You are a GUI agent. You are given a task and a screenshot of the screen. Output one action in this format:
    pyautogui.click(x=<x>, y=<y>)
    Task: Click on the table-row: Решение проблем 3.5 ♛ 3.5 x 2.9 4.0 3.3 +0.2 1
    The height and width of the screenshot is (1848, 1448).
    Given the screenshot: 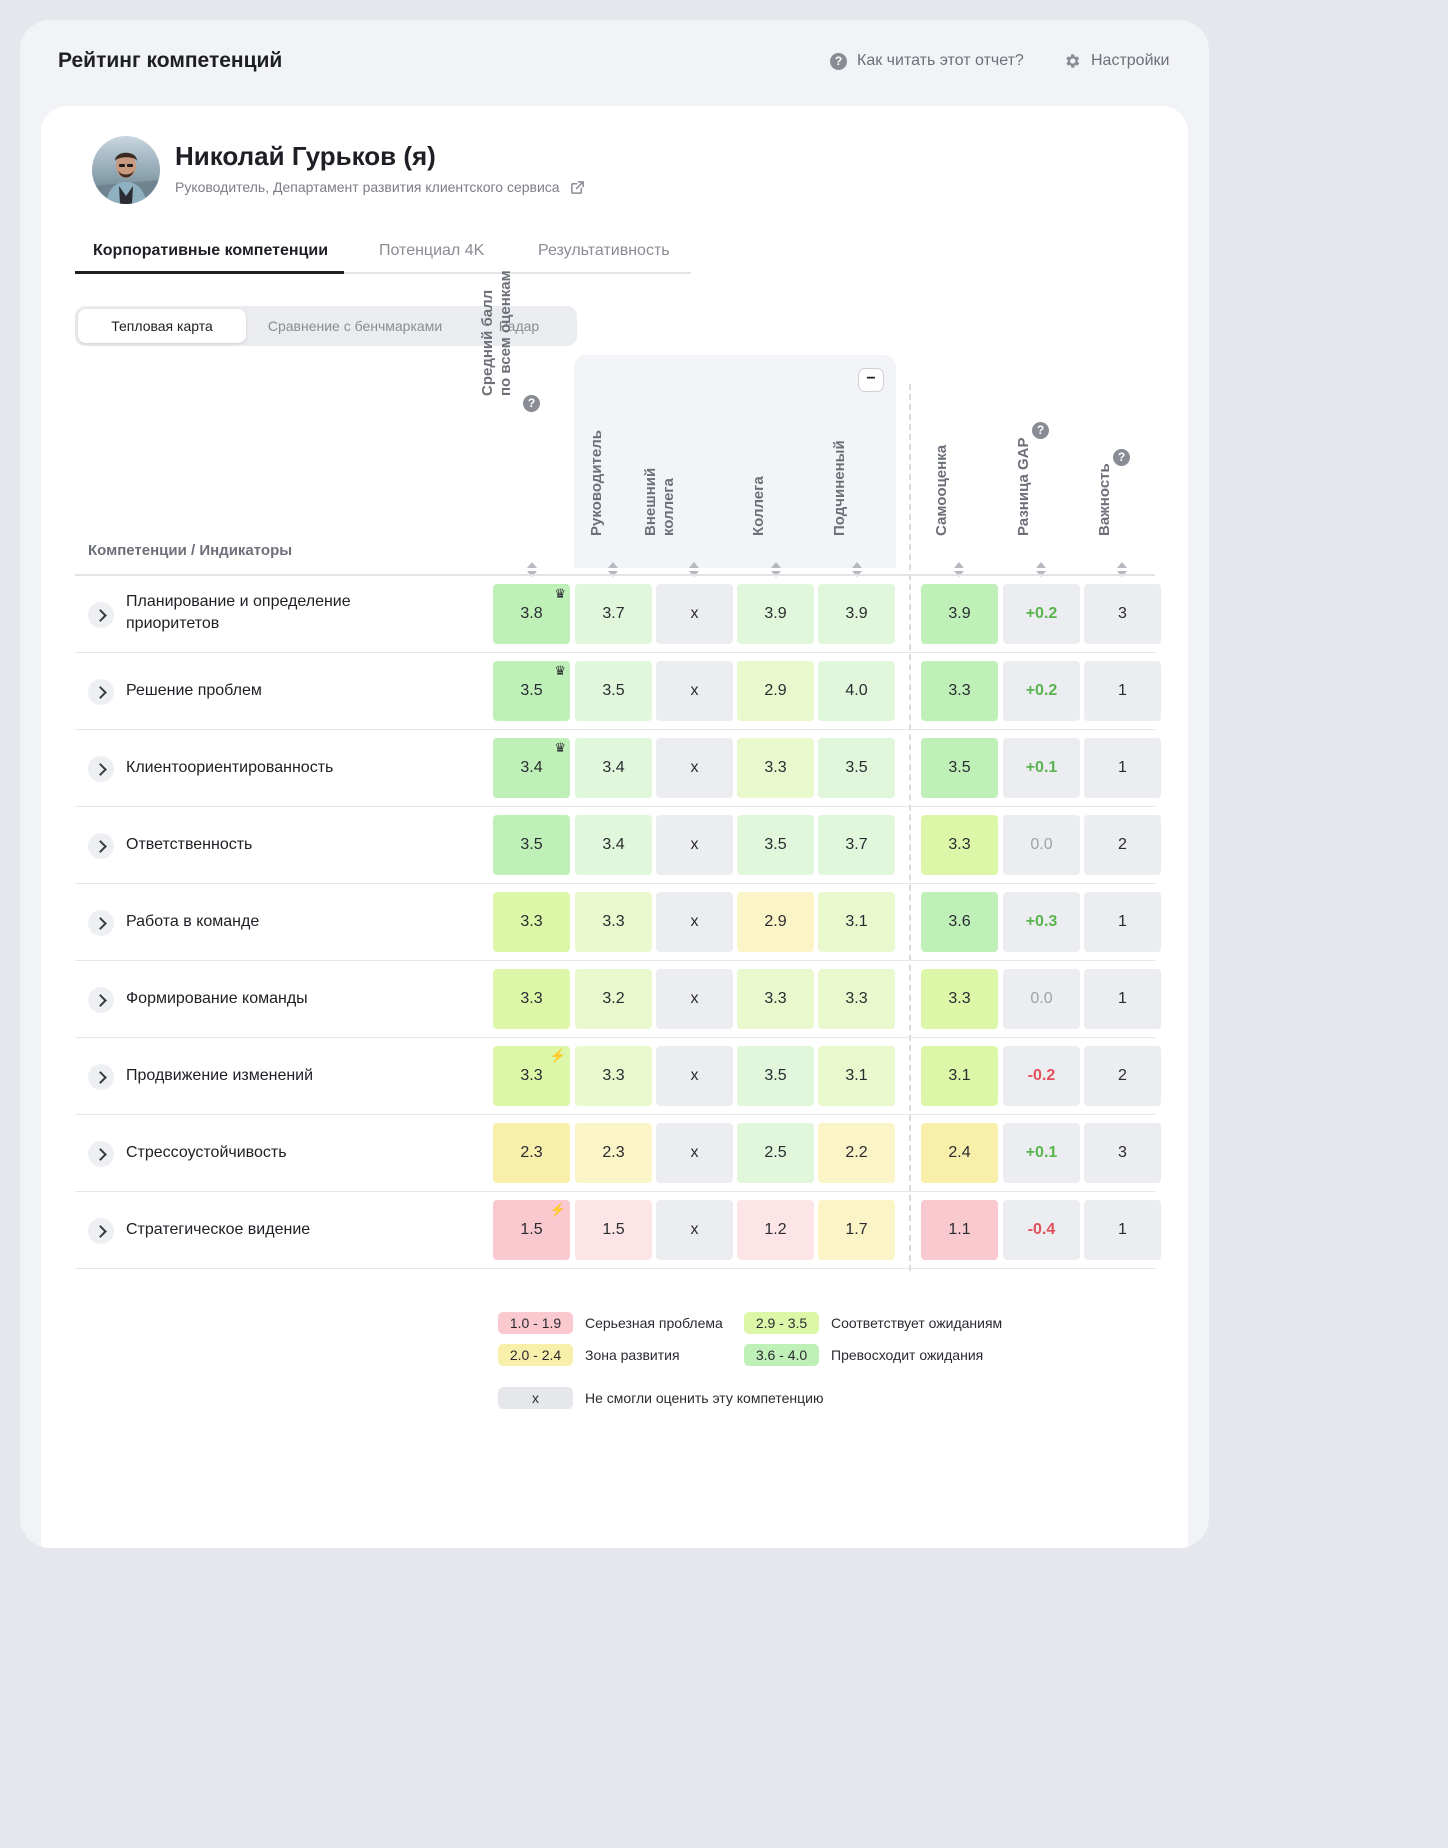 What is the action you would take?
    pyautogui.click(x=618, y=691)
    